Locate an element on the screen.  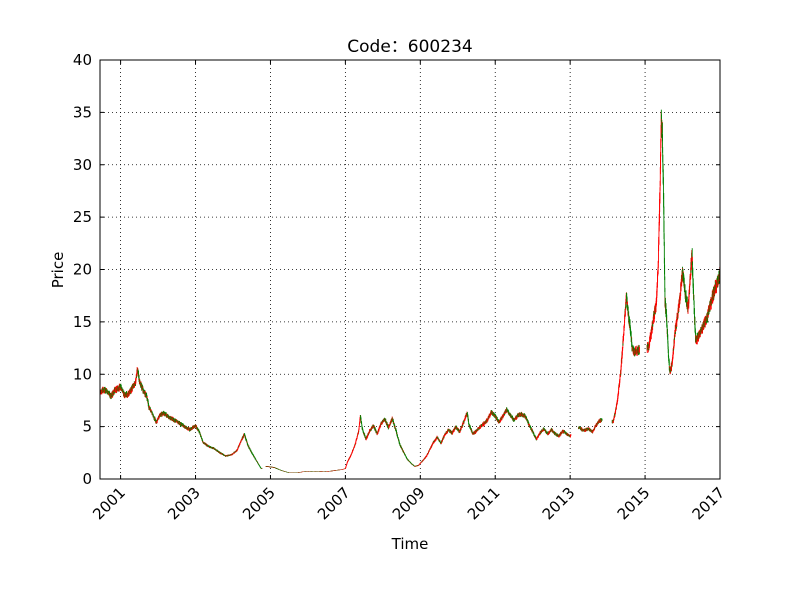
chart-title: Code：600234 is located at coordinates (409, 47).